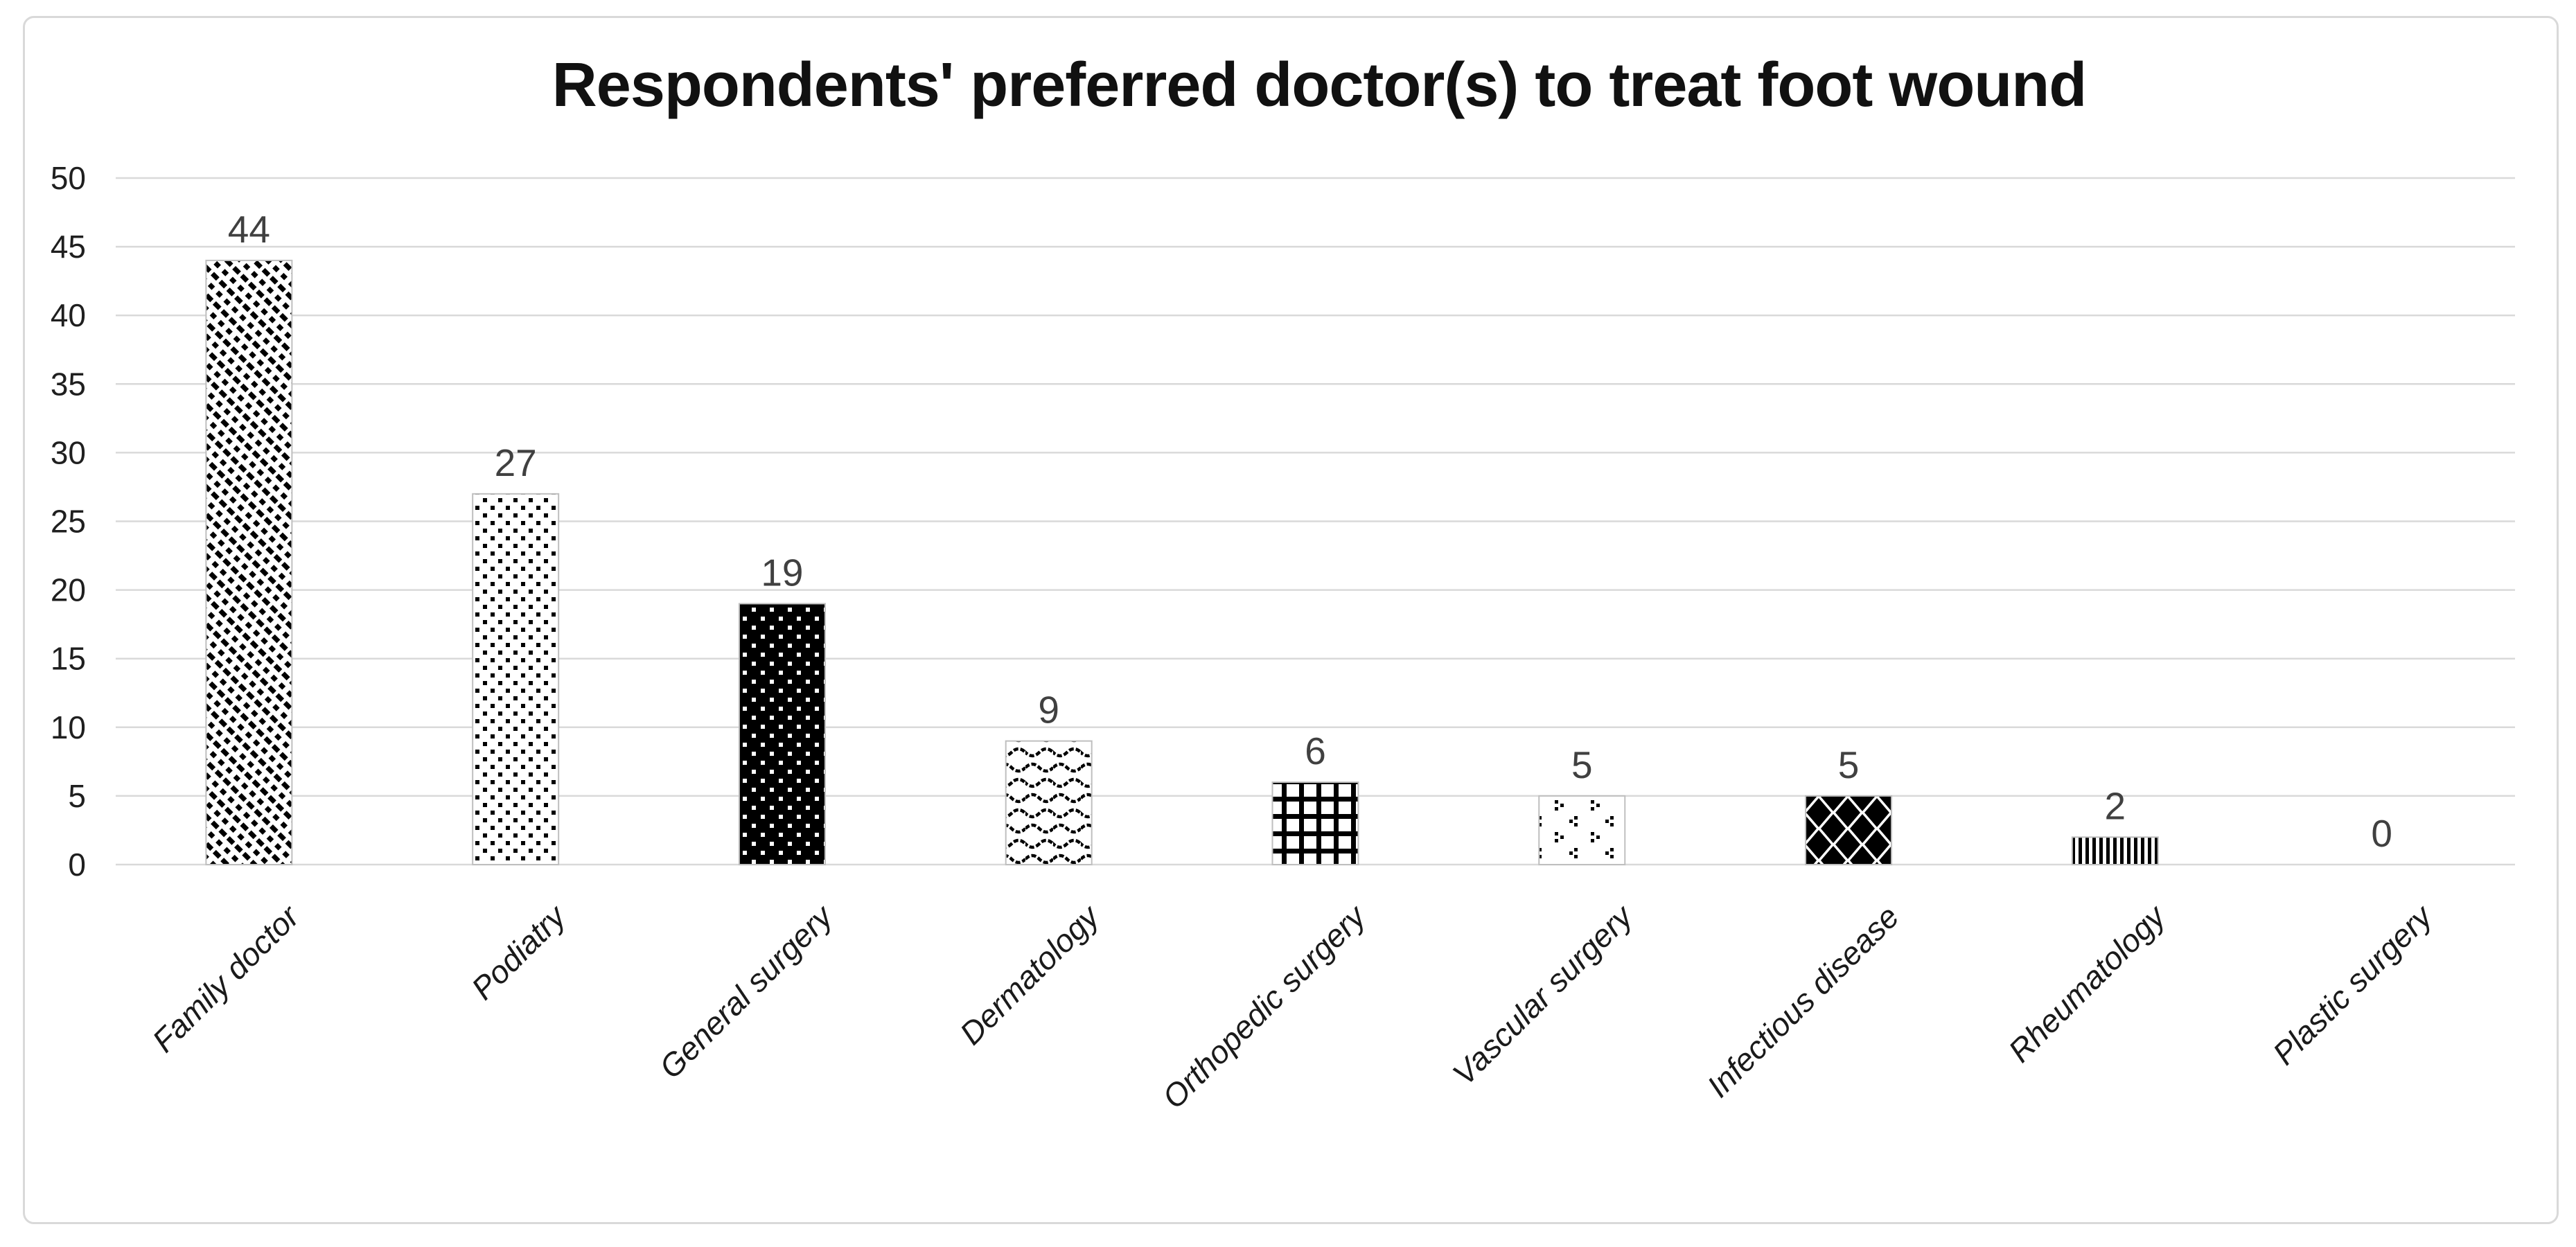 Image resolution: width=2576 pixels, height=1247 pixels. Describe the element at coordinates (1582, 831) in the screenshot. I see `bar-vascular-surgery` at that location.